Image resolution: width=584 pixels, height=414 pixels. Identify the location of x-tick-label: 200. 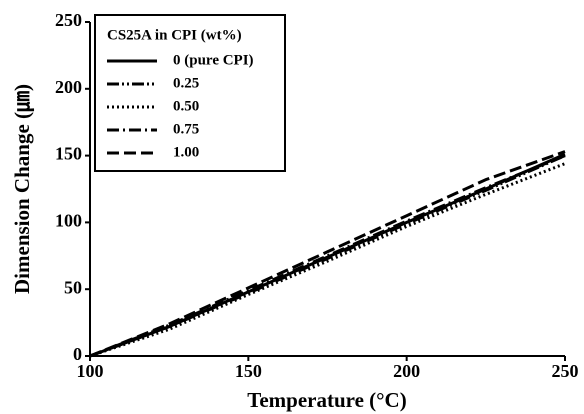
(406, 371).